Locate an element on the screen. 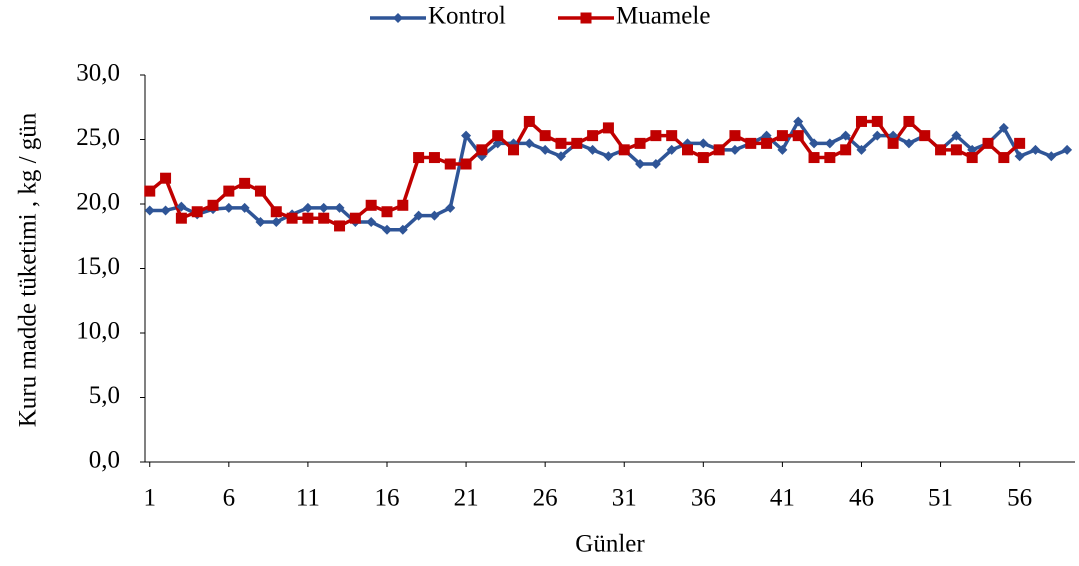 Image resolution: width=1079 pixels, height=566 pixels. y-axis-title: Kuru madde tüketimi , kg / gün is located at coordinates (28, 269).